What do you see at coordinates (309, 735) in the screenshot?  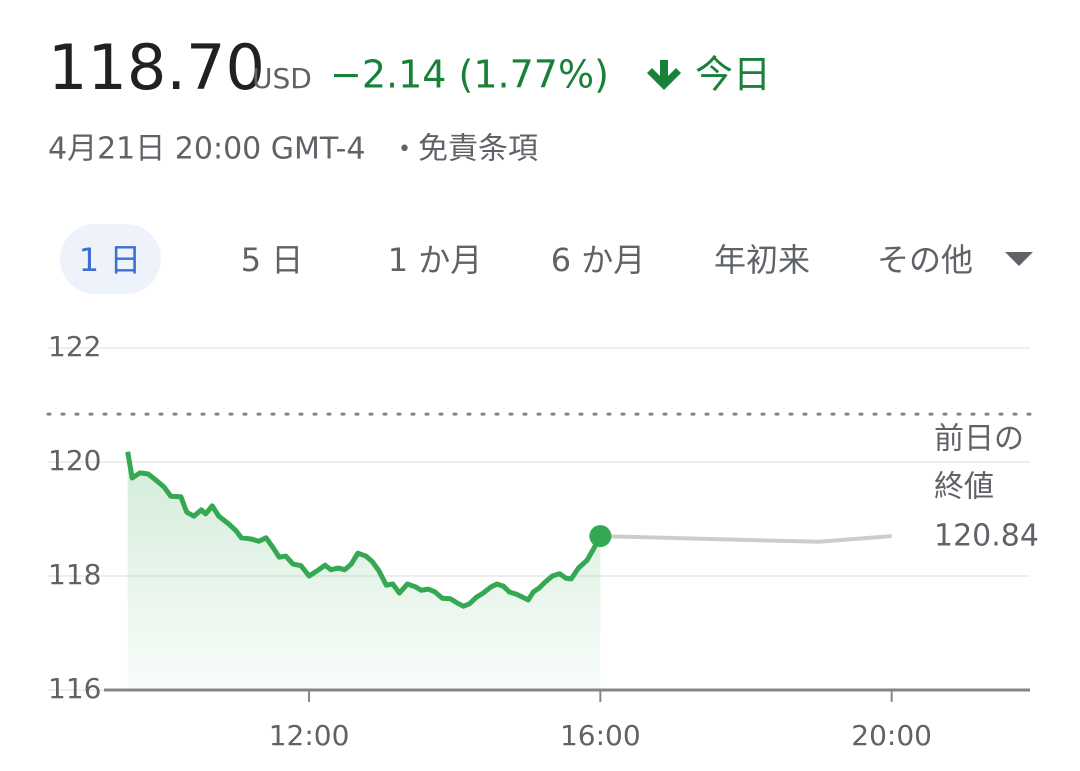 I see `x-tick-label: 12:00` at bounding box center [309, 735].